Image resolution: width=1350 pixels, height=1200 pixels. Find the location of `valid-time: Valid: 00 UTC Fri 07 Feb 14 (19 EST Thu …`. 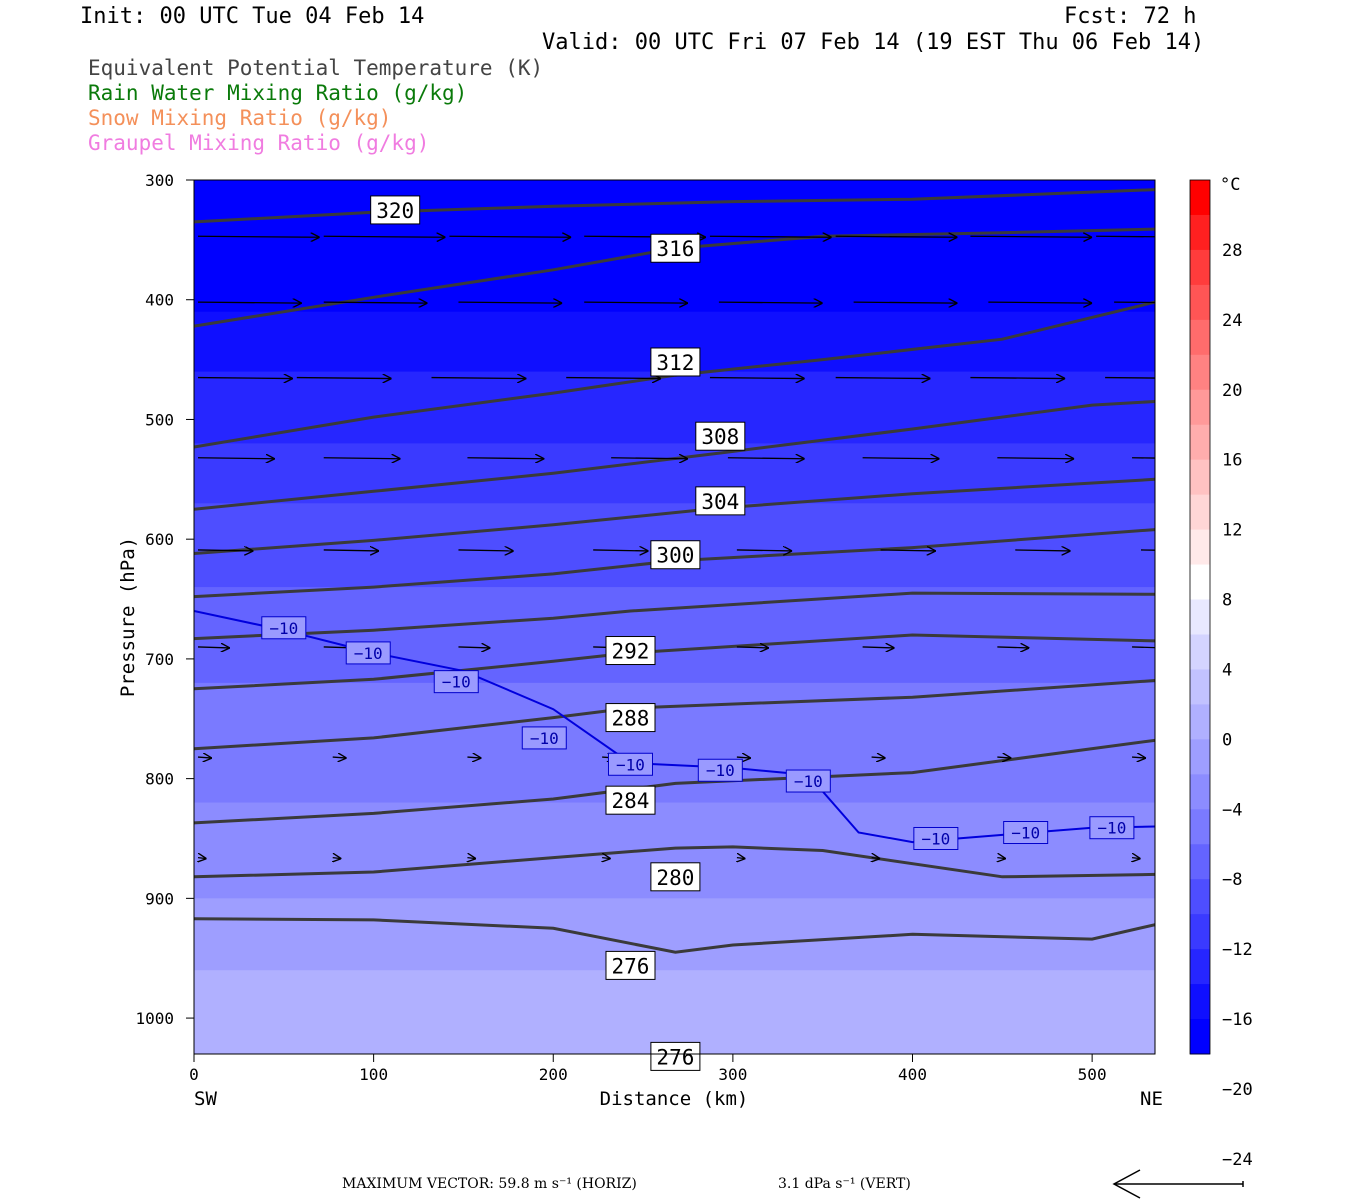

valid-time: Valid: 00 UTC Fri 07 Feb 14 (19 EST Thu … is located at coordinates (873, 42).